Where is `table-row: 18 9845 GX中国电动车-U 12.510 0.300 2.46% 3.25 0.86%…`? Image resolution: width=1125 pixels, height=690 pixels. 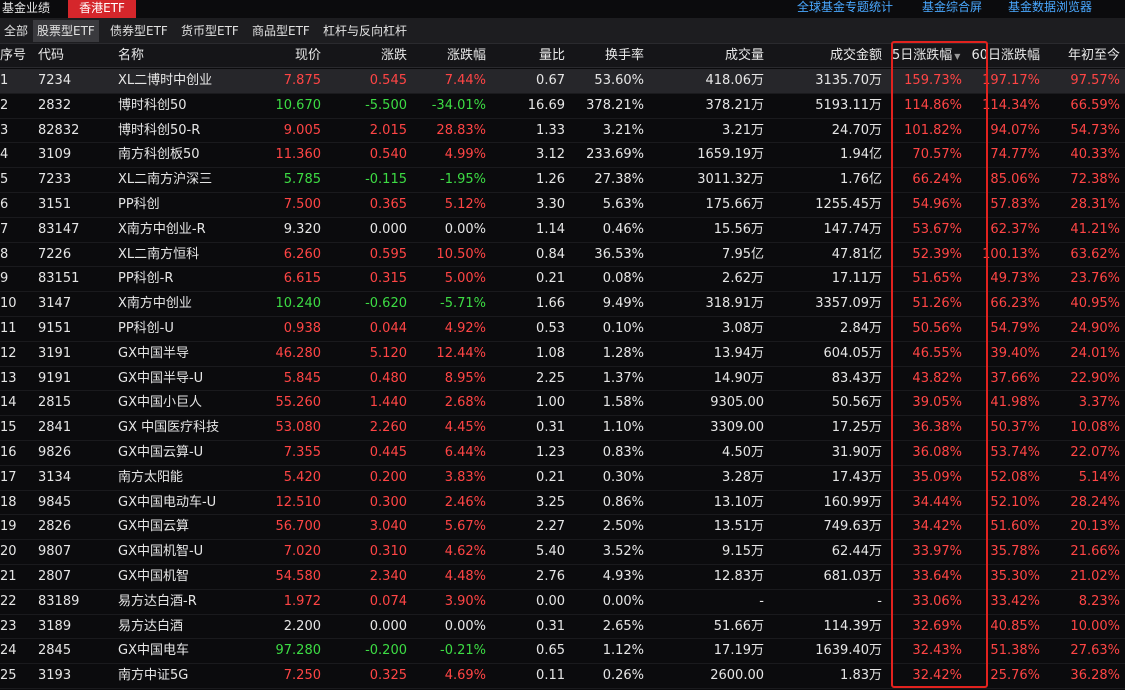 table-row: 18 9845 GX中国电动车-U 12.510 0.300 2.46% 3.25 0.86%… is located at coordinates (562, 503).